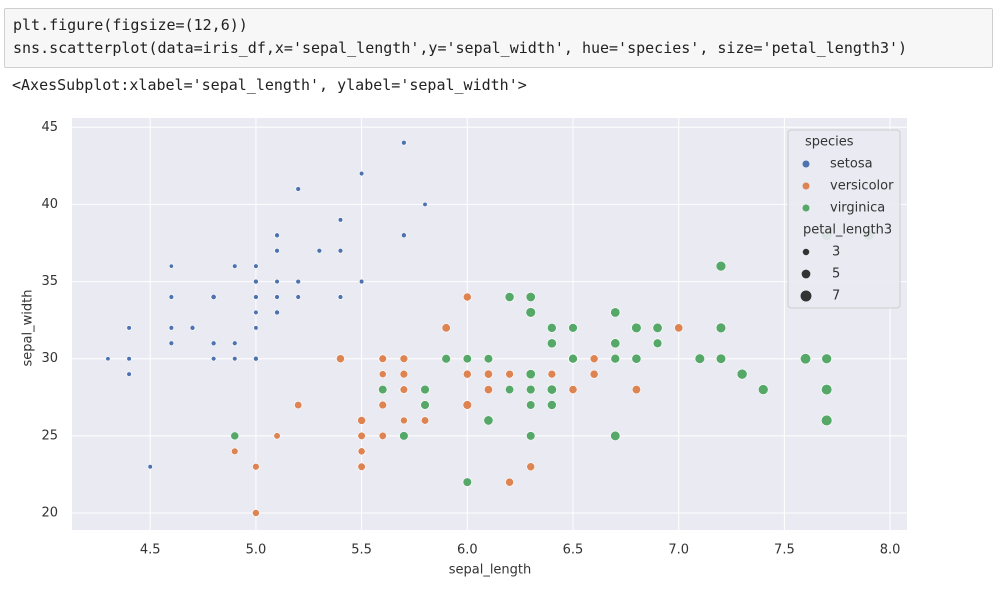 The width and height of the screenshot is (1007, 597). What do you see at coordinates (150, 550) in the screenshot?
I see `x-tick-label: 4.5` at bounding box center [150, 550].